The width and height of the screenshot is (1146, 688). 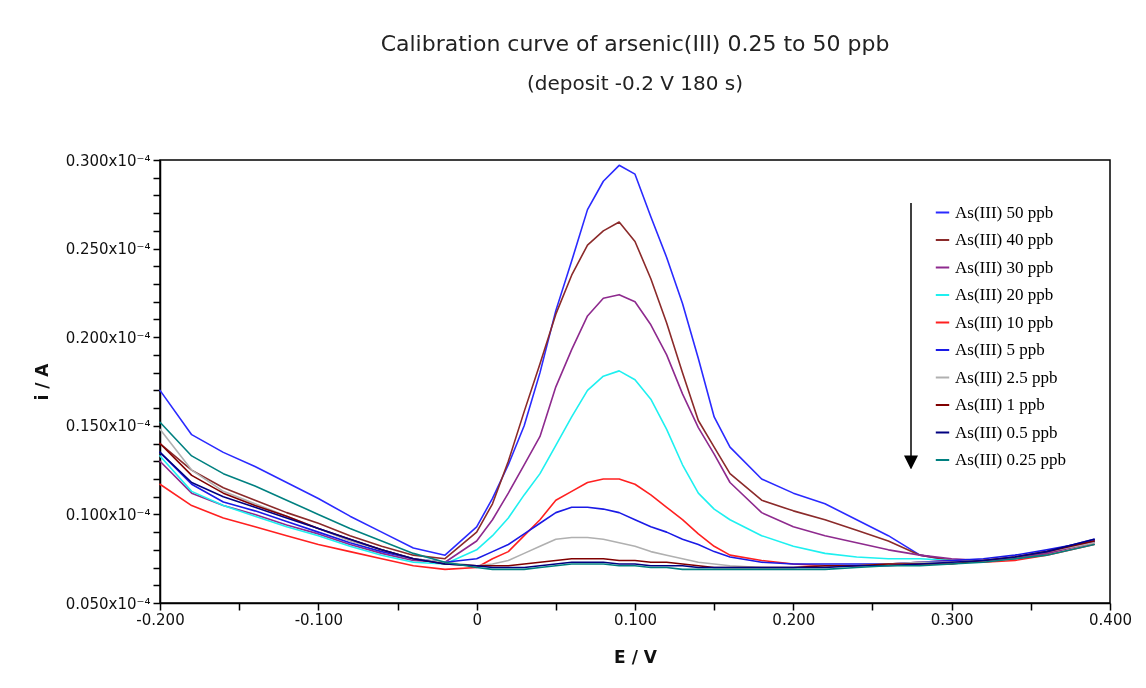 I want to click on legend-label: As(III) 40 ppb, so click(x=1004, y=239).